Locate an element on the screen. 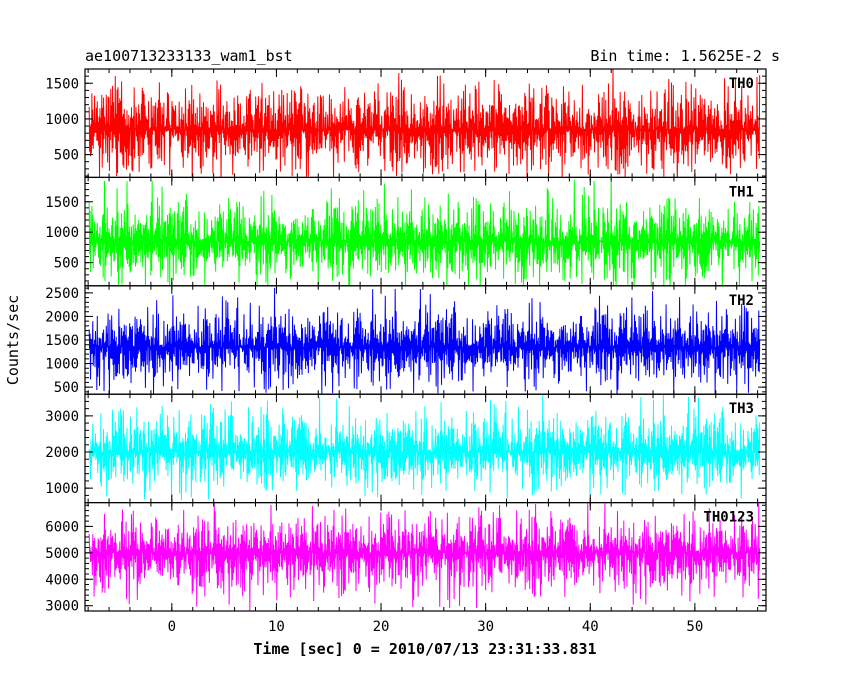 The image size is (850, 680). series-trace-th2 is located at coordinates (424, 341).